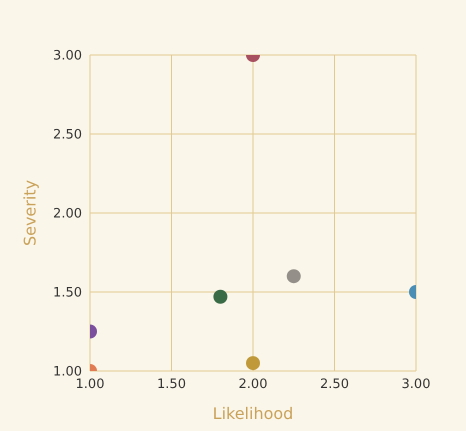 The image size is (466, 431). I want to click on x-tick-label: 2.50, so click(334, 384).